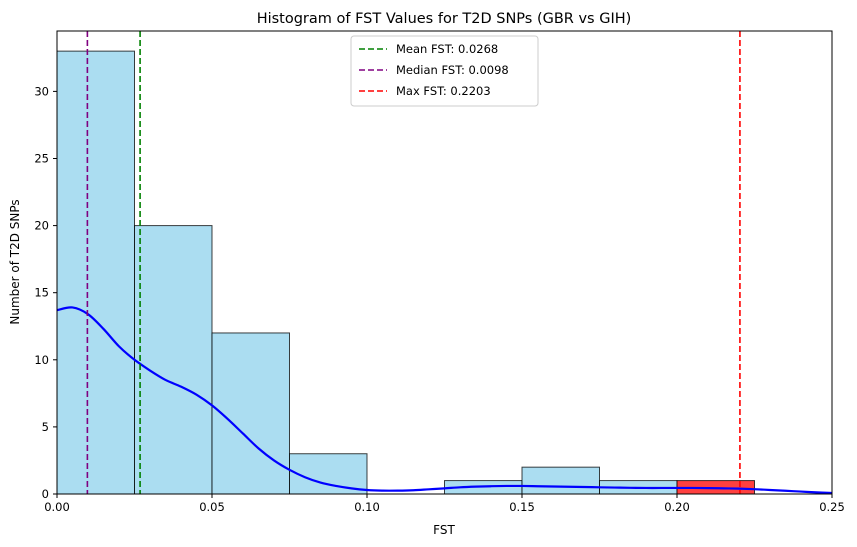 Image resolution: width=857 pixels, height=547 pixels. I want to click on y-tick-label: 5, so click(45, 427).